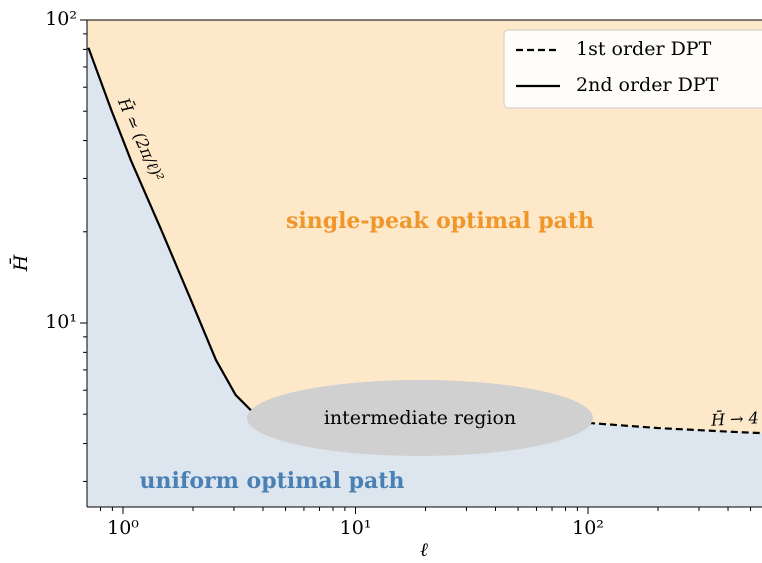  Describe the element at coordinates (123, 528) in the screenshot. I see `x-tick-label: 10⁰` at that location.